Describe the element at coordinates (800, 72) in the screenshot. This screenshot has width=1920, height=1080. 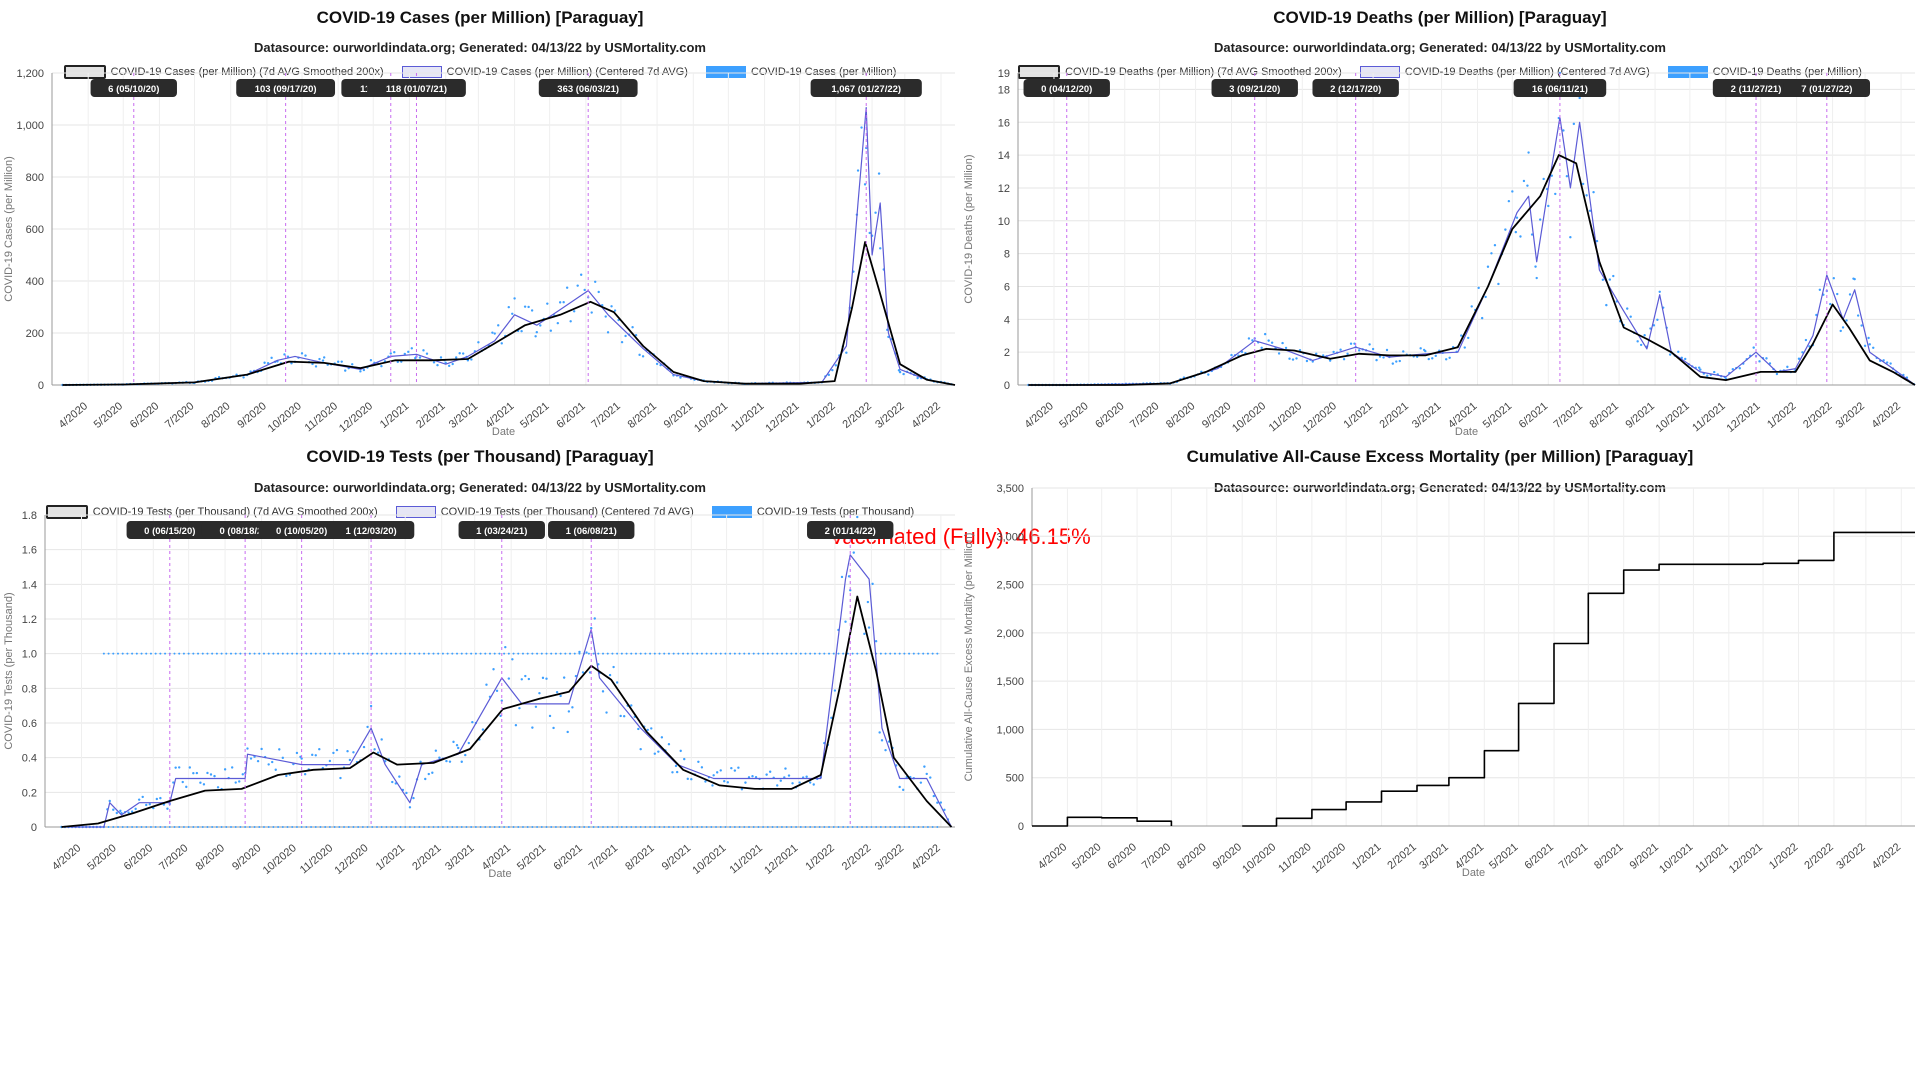
I see `legend-item-daily: COVID-19 Cases (per Million)` at that location.